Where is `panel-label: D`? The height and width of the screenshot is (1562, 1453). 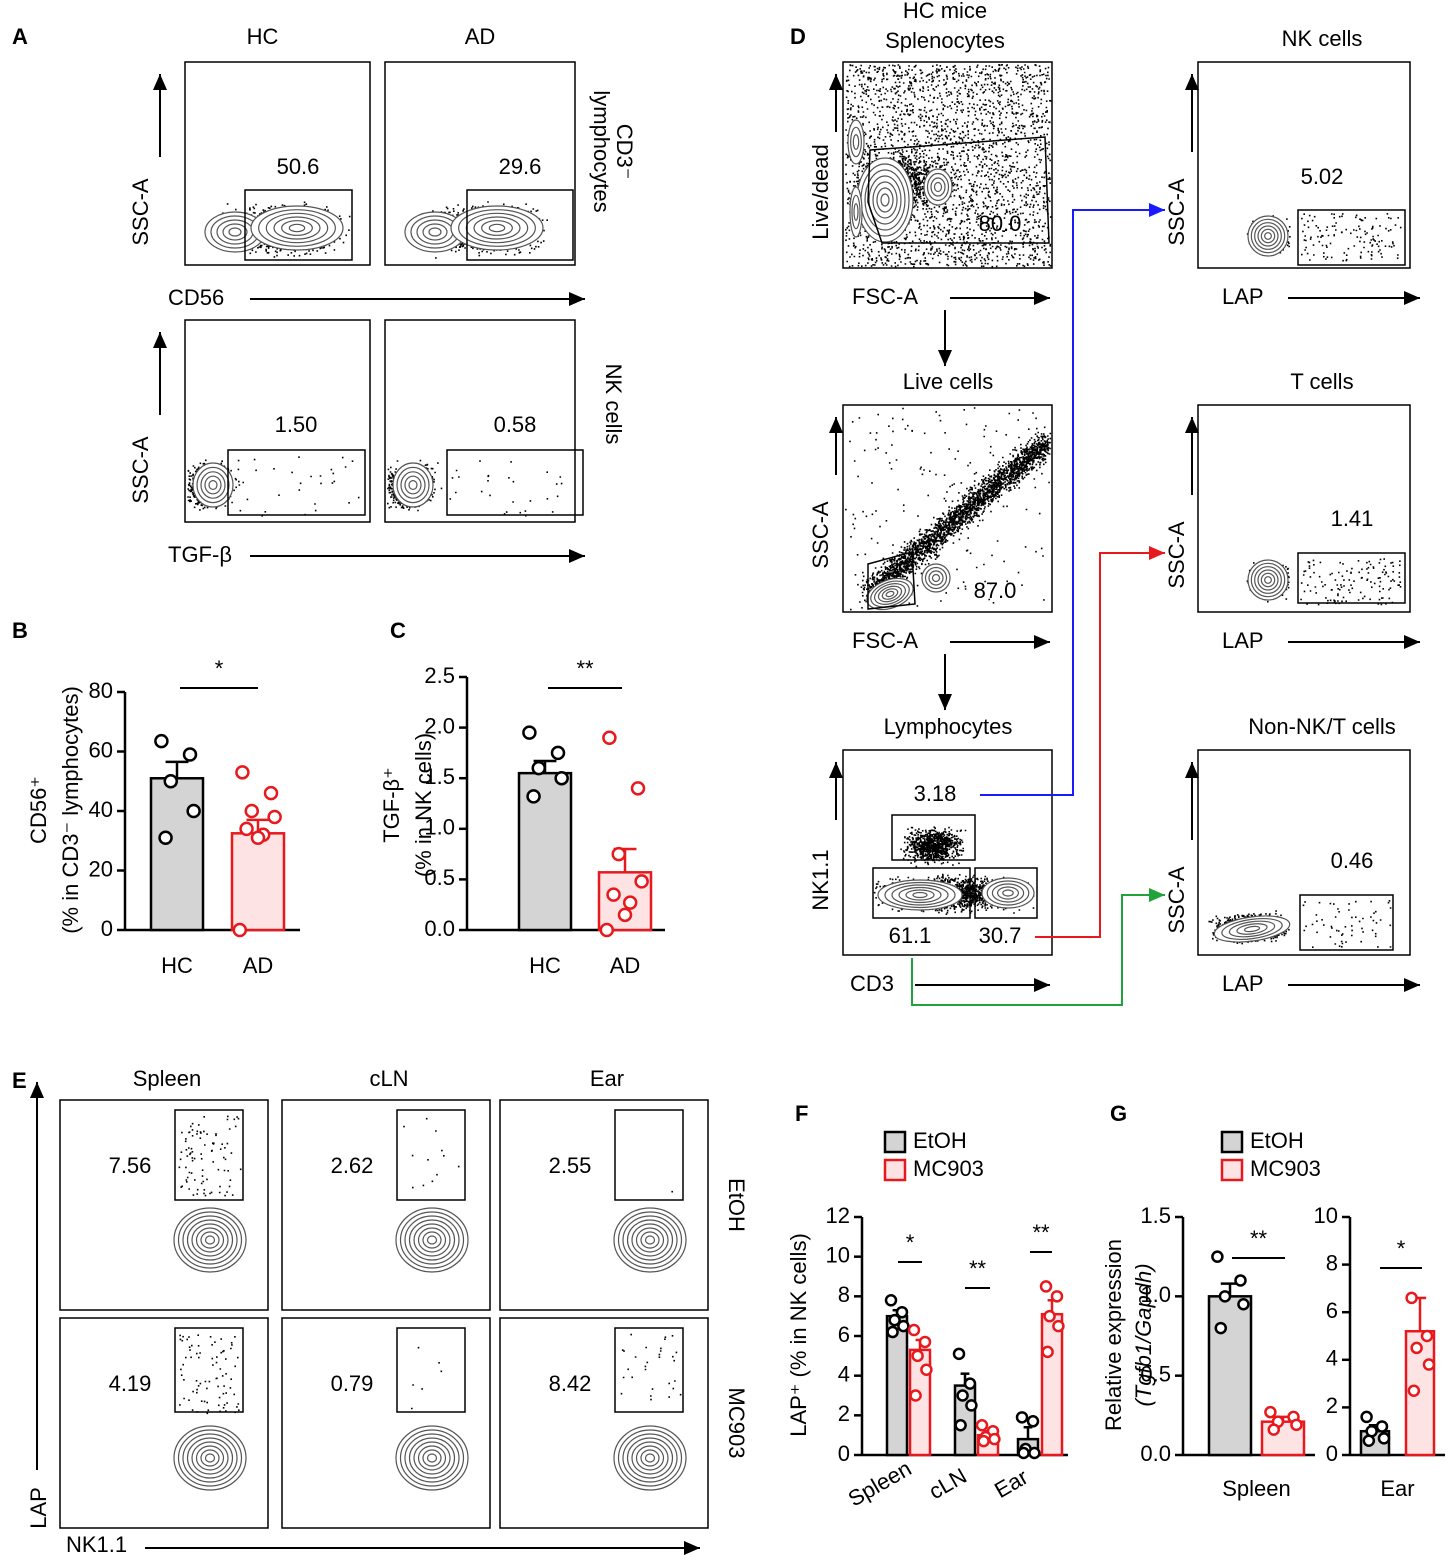 panel-label: D is located at coordinates (798, 36).